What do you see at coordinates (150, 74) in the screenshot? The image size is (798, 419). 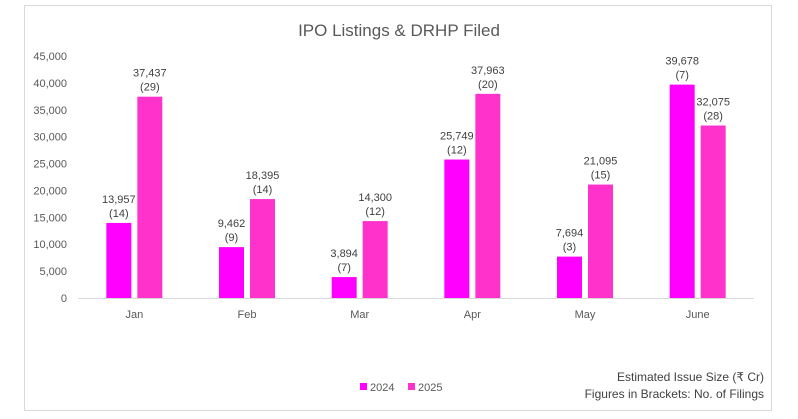 I see `data-label-value: 37,437` at bounding box center [150, 74].